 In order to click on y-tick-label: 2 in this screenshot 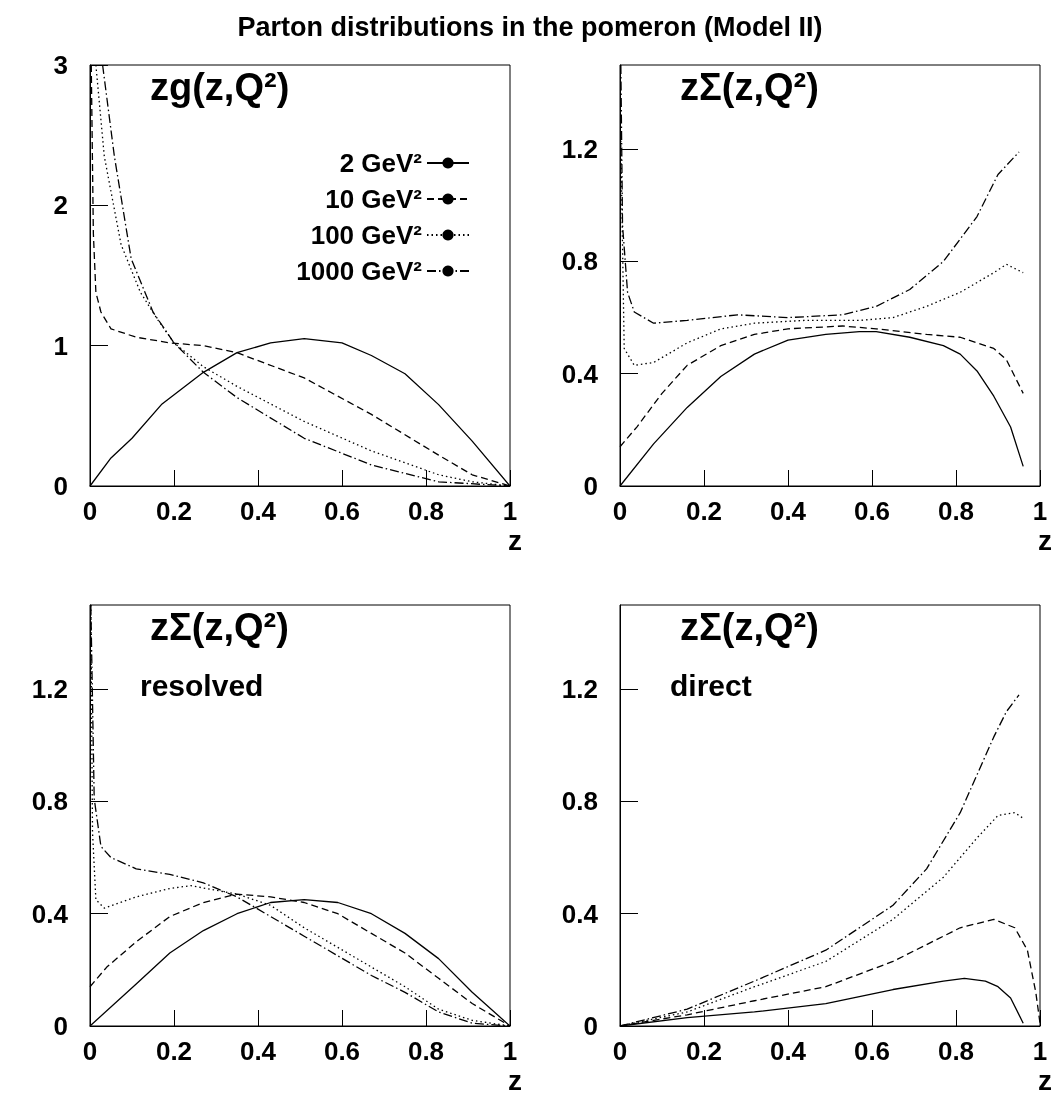, I will do `click(60, 205)`.